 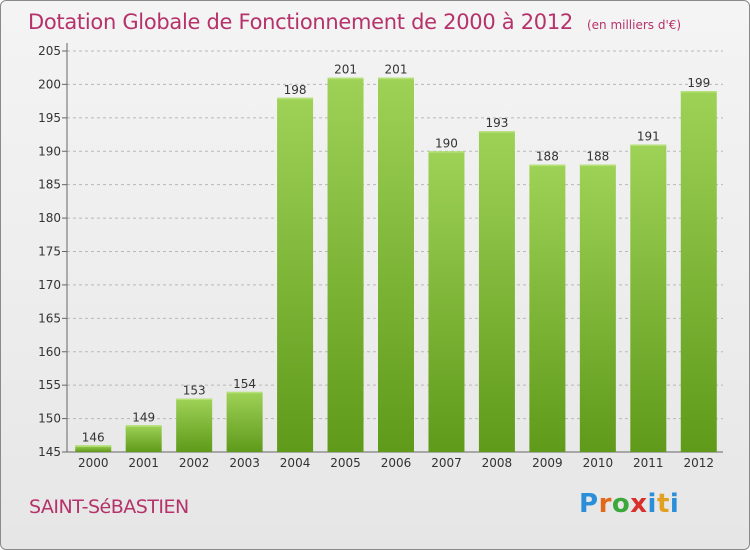 I want to click on x-tick-label-2009: 2009, so click(x=547, y=463).